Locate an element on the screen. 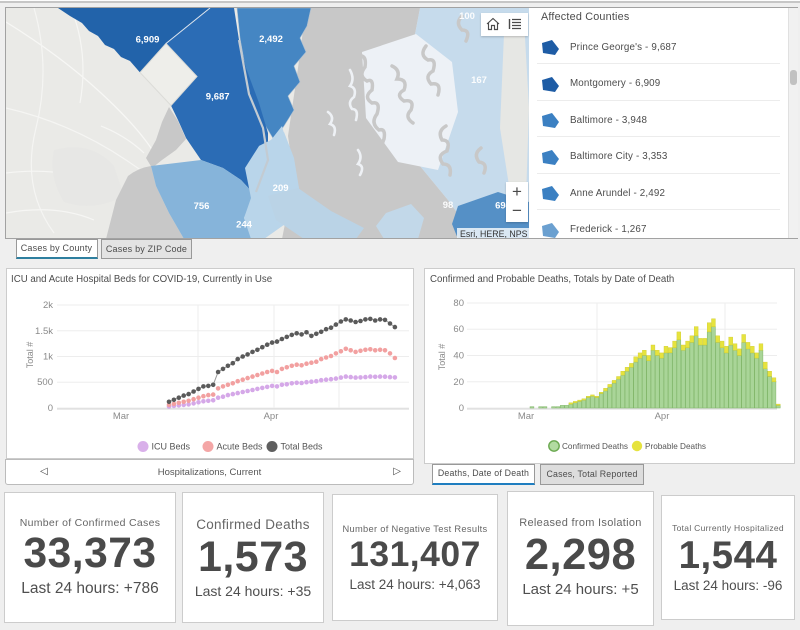 This screenshot has height=630, width=800. svg-text: 6,909 is located at coordinates (148, 39).